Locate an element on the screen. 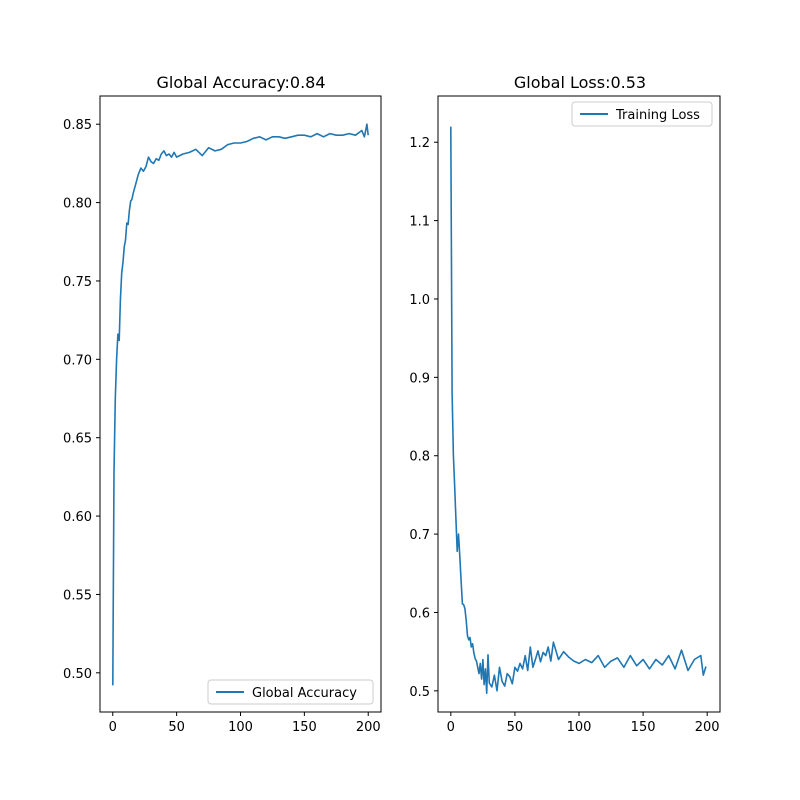 Image resolution: width=800 pixels, height=800 pixels. loss-y-tick-label: 1.2 is located at coordinates (419, 143).